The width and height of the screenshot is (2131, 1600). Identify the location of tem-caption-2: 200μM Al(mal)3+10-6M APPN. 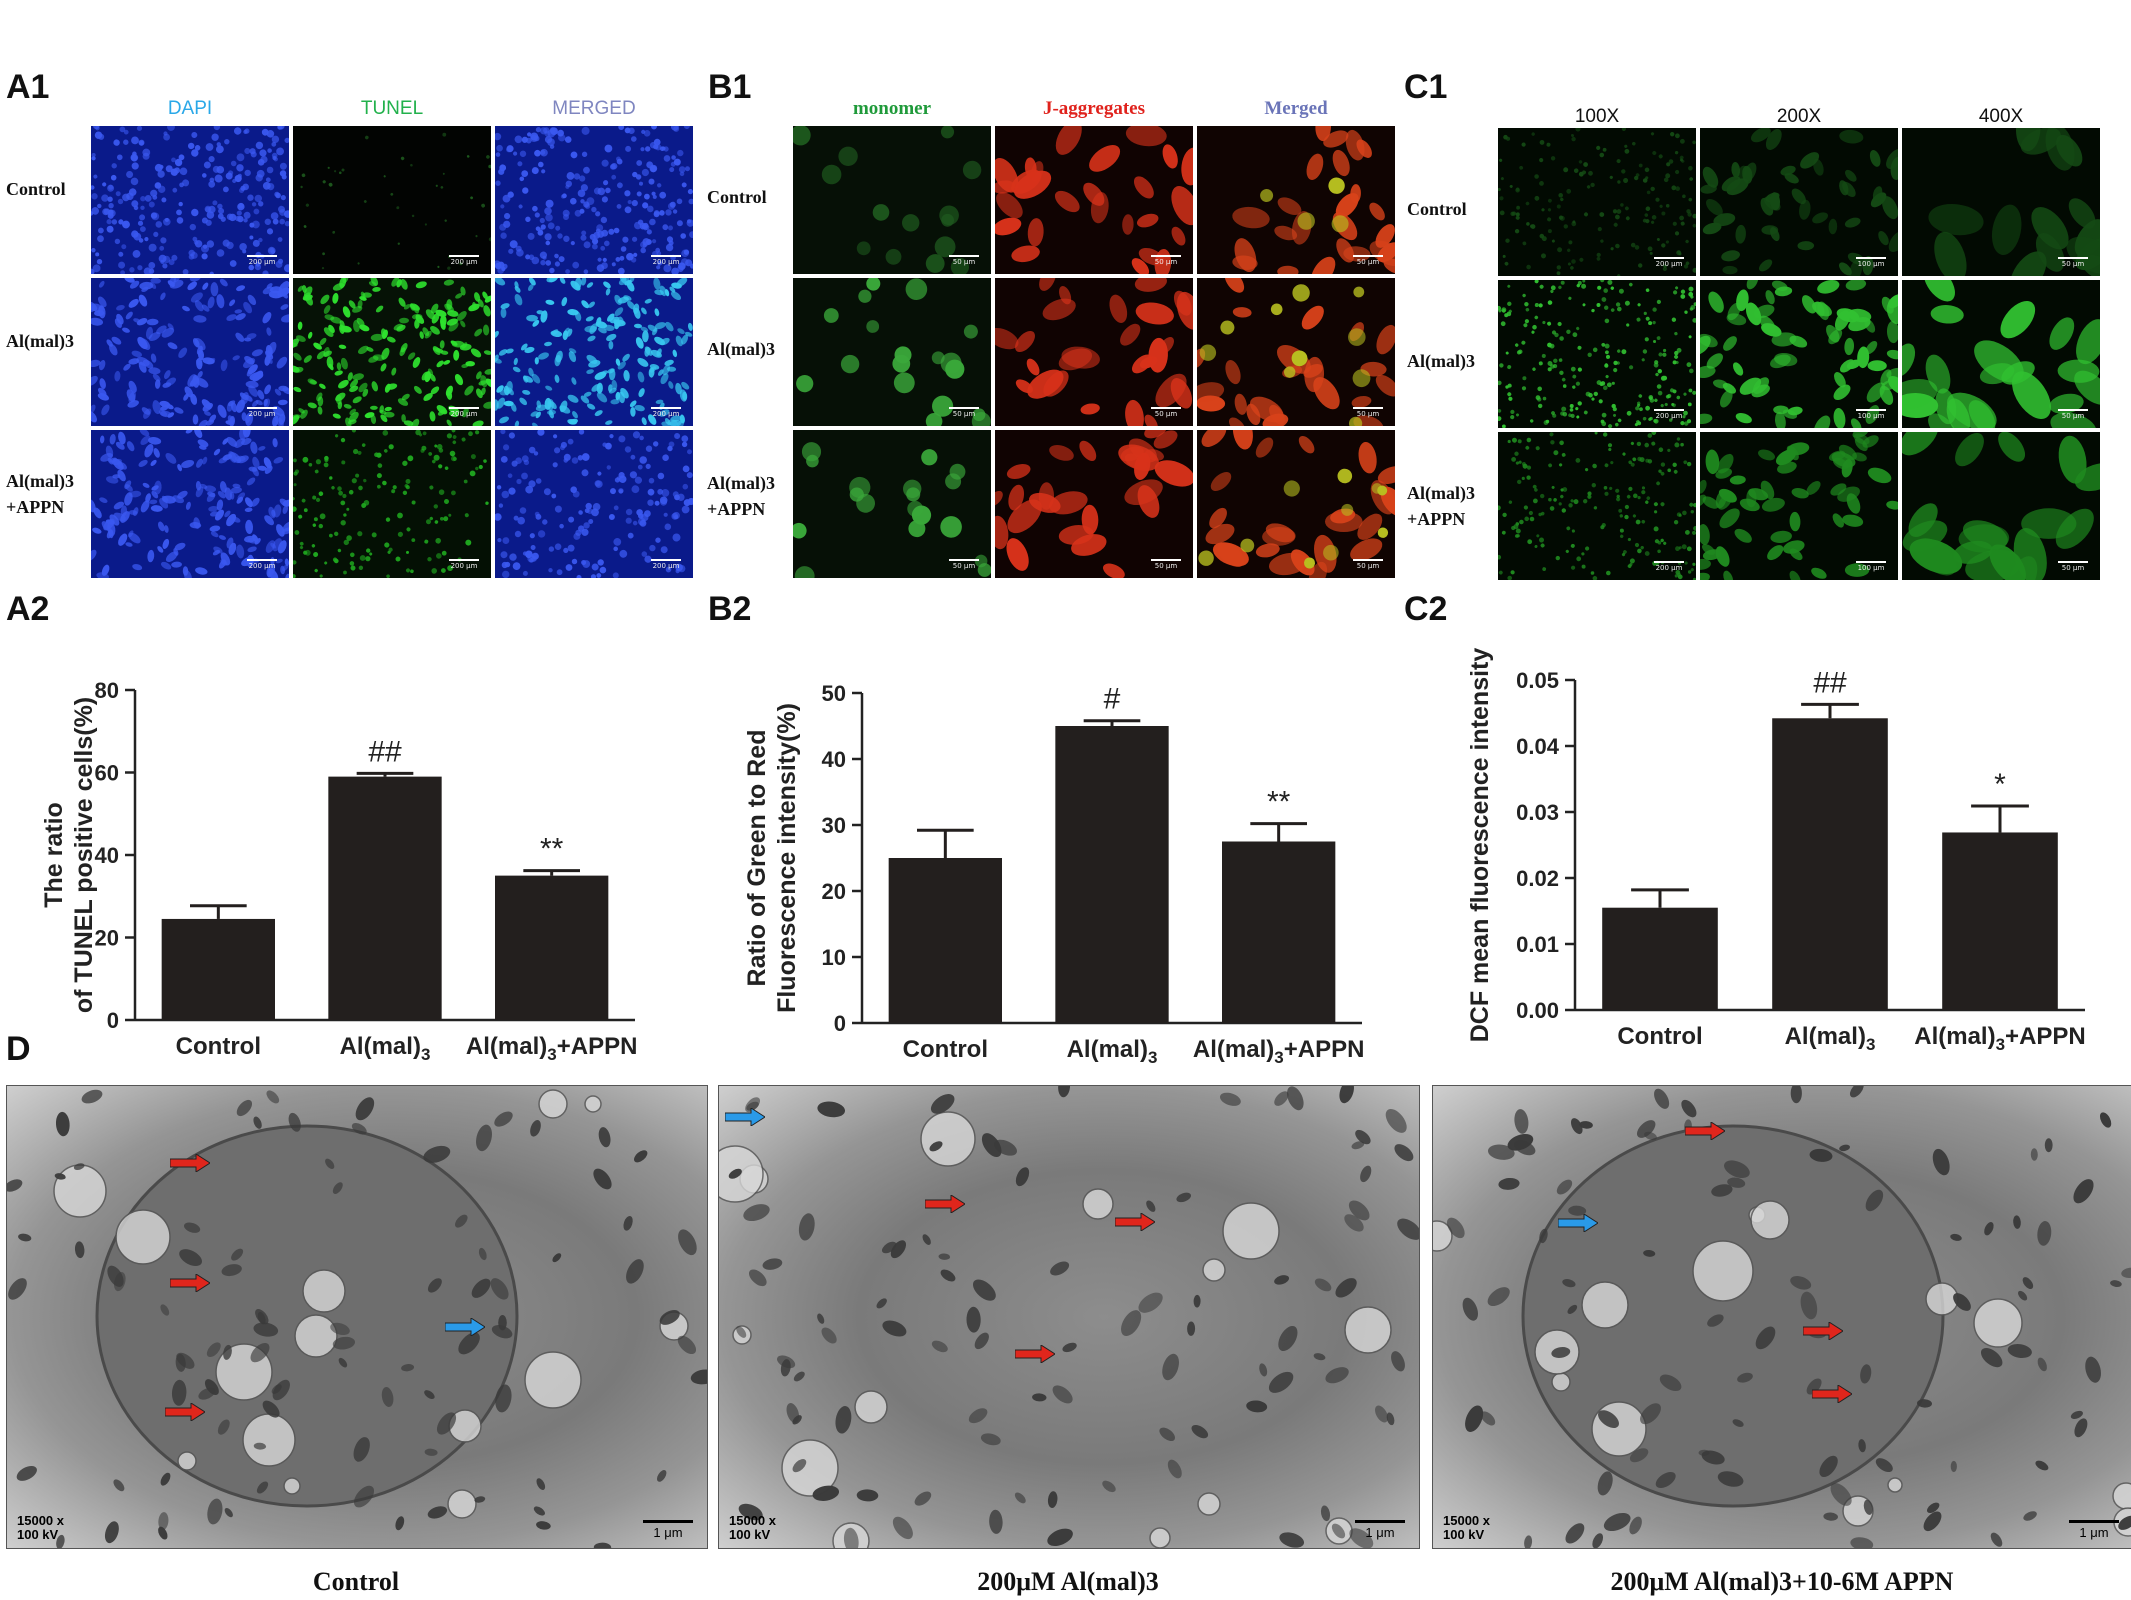
(1782, 1581).